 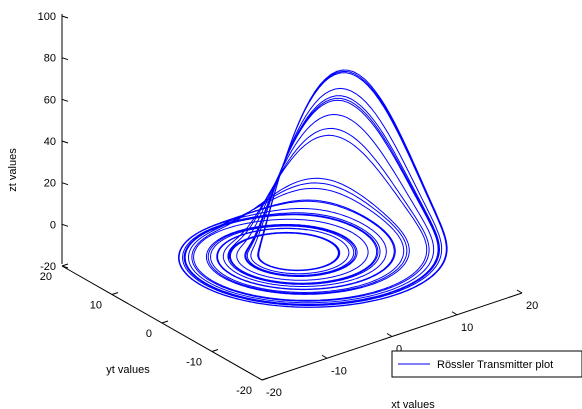 I want to click on y-tick-label: 0, so click(x=149, y=334).